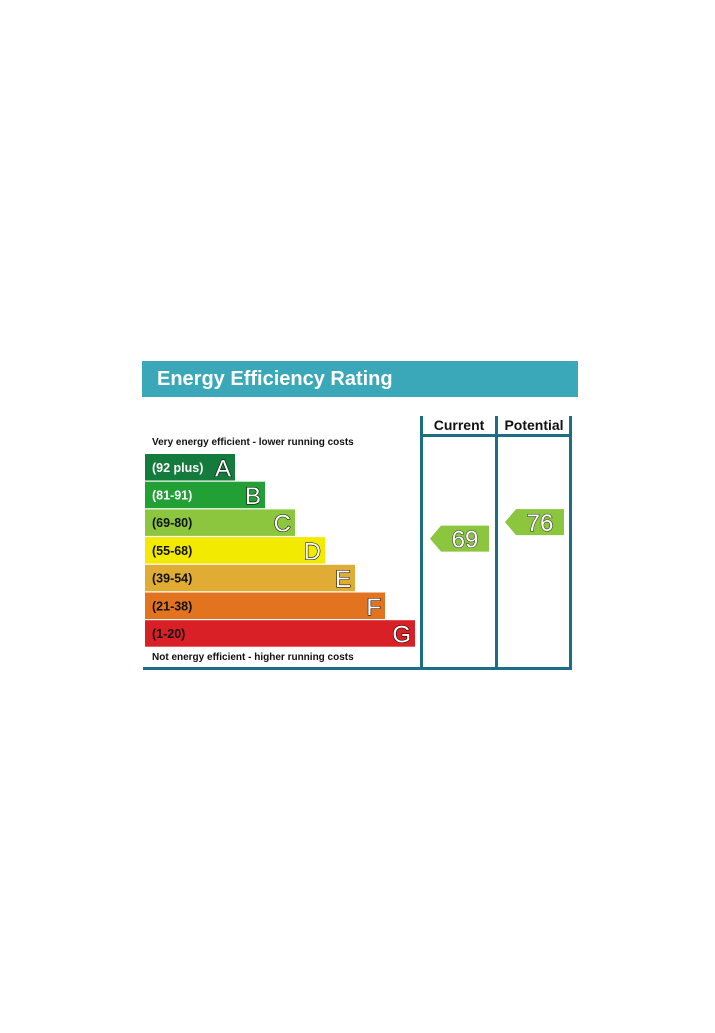  Describe the element at coordinates (373, 607) in the screenshot. I see `band-letter-f: F` at that location.